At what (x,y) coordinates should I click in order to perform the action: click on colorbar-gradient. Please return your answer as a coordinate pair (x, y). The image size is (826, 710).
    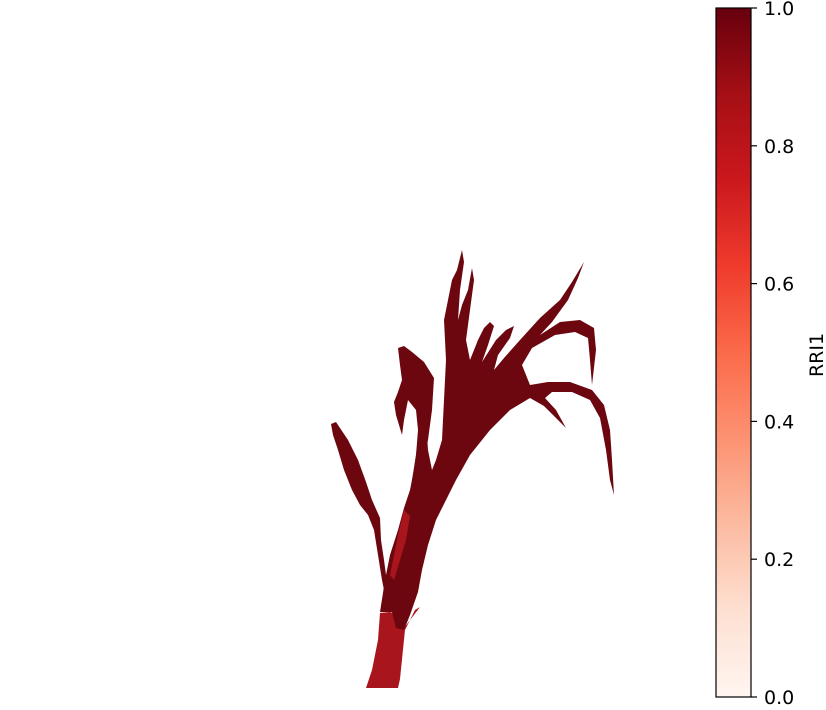
    Looking at the image, I should click on (733, 352).